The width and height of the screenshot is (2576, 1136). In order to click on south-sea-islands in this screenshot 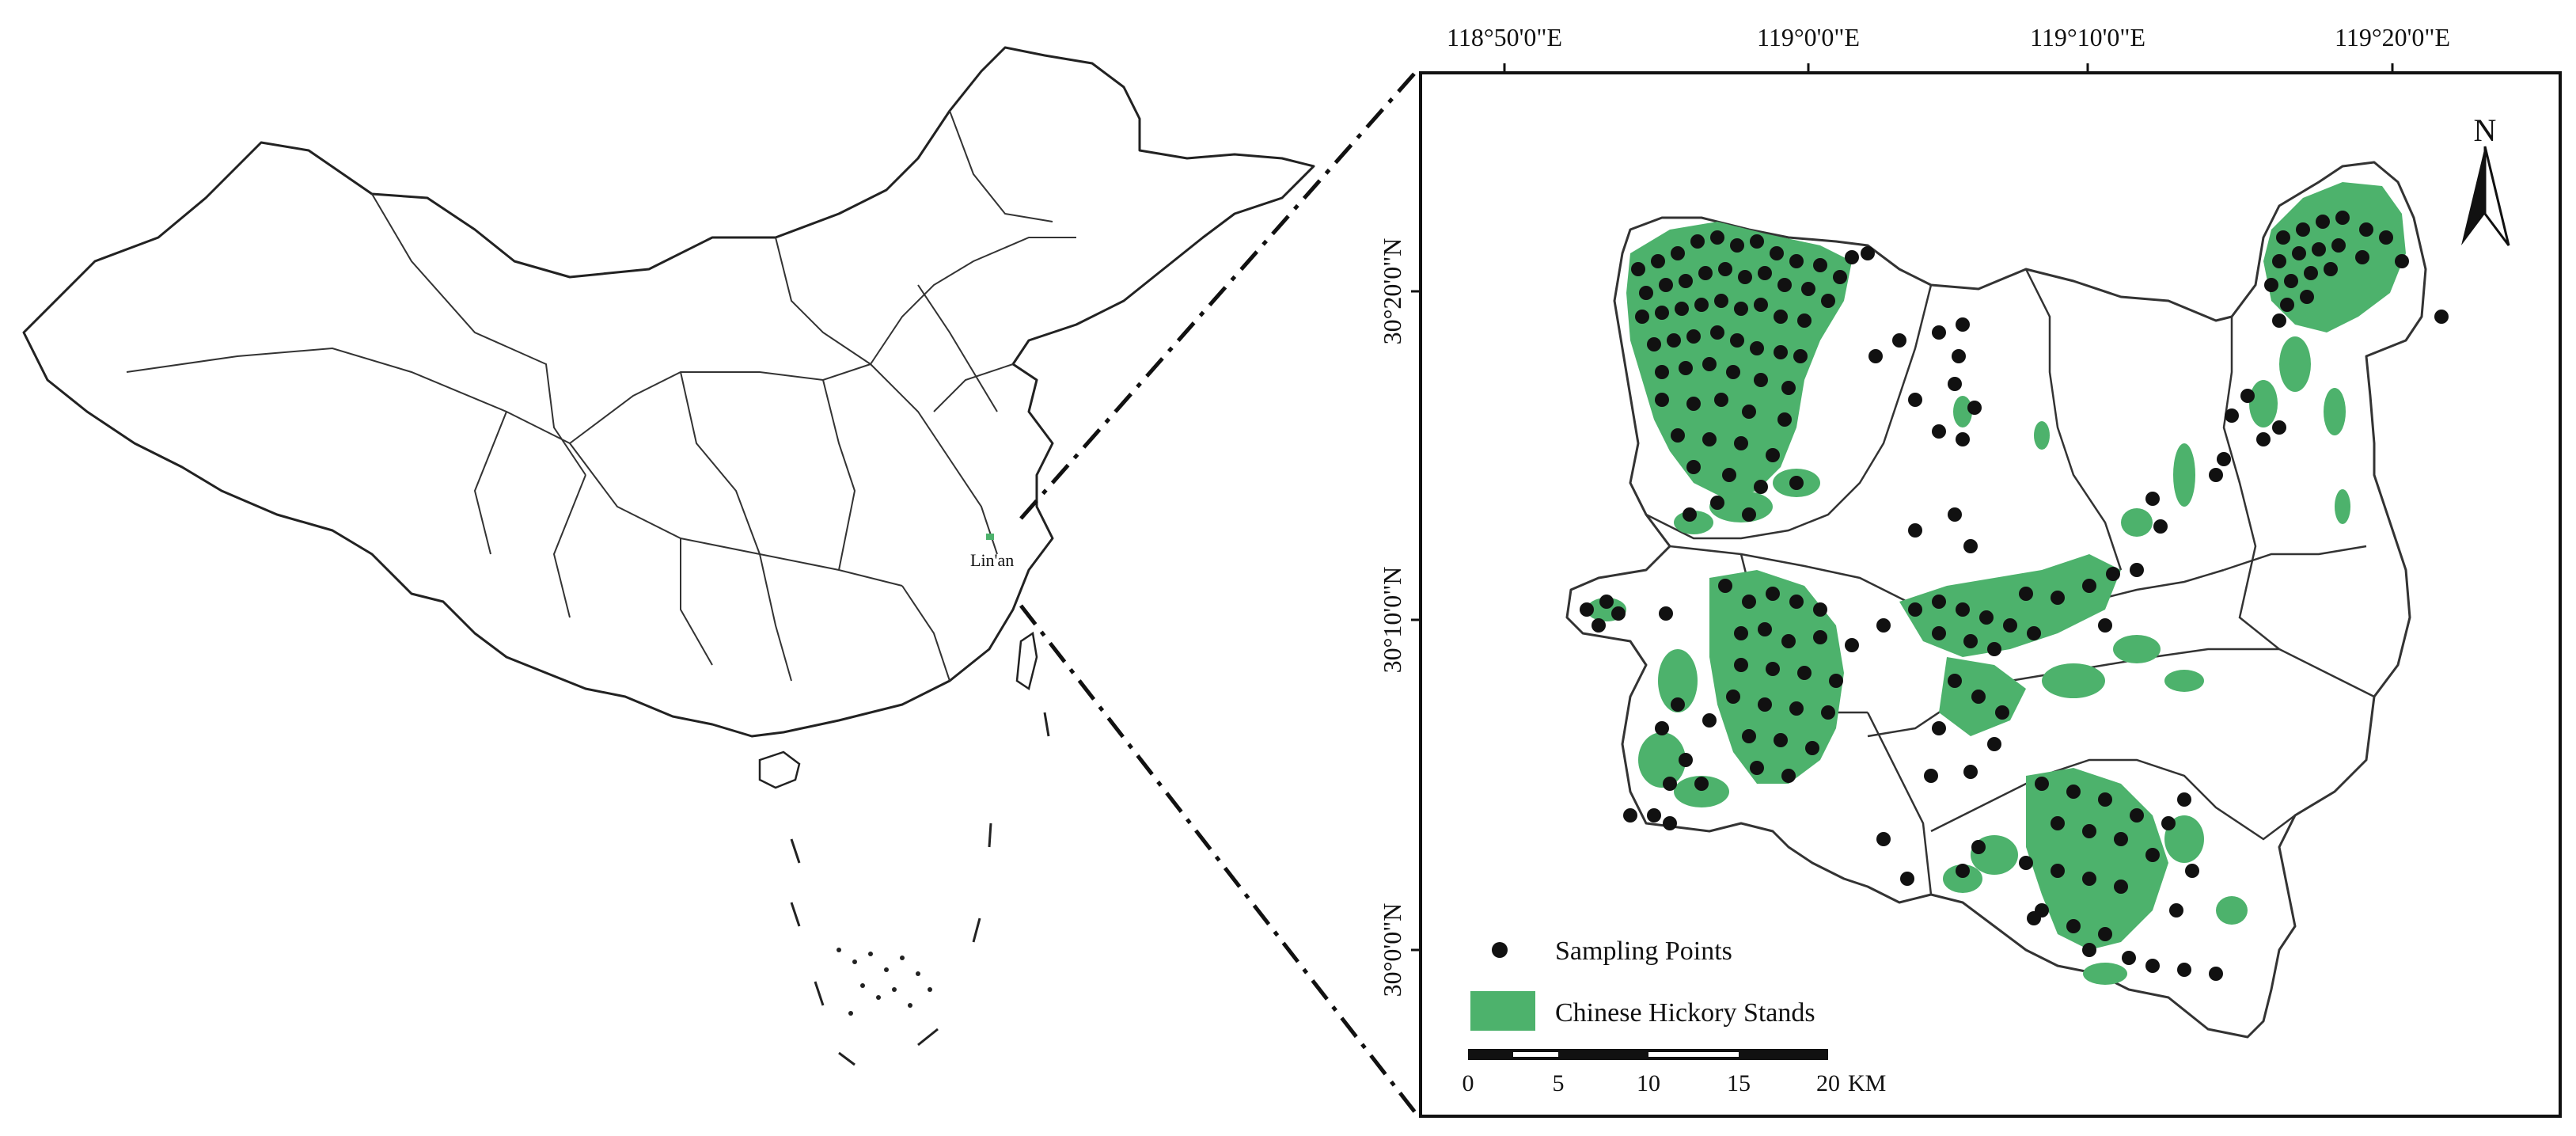, I will do `click(884, 982)`.